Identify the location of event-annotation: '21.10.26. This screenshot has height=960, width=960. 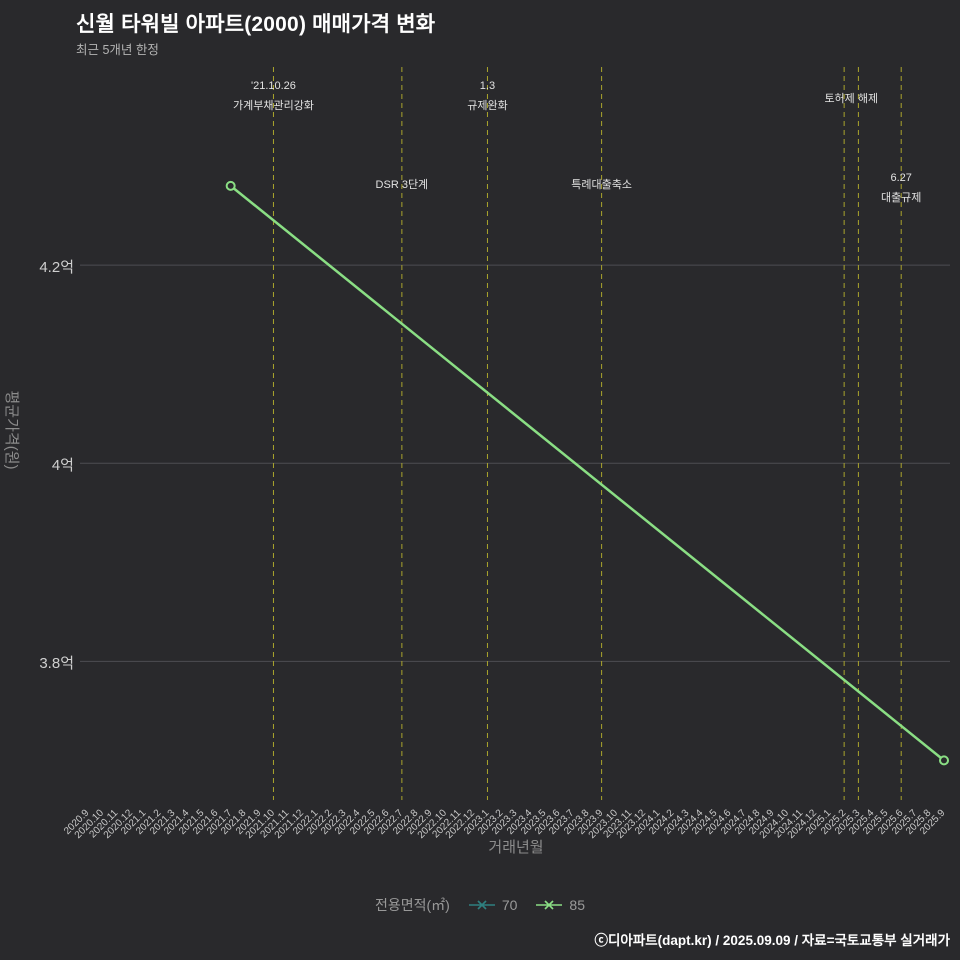
(273, 86).